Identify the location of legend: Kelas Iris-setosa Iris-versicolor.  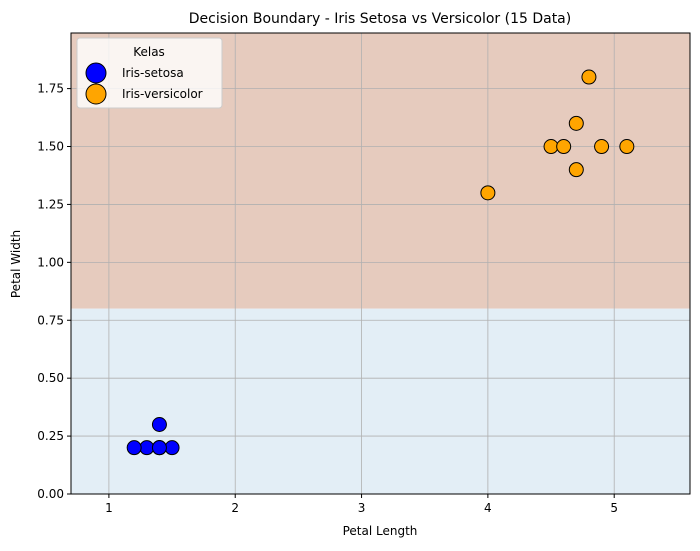
(149, 73).